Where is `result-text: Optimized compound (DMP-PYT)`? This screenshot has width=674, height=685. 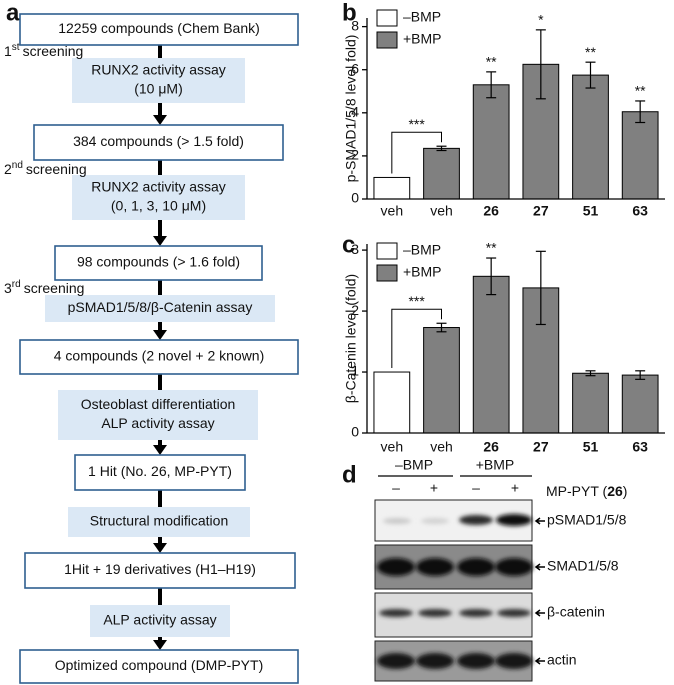
result-text: Optimized compound (DMP-PYT) is located at coordinates (159, 665).